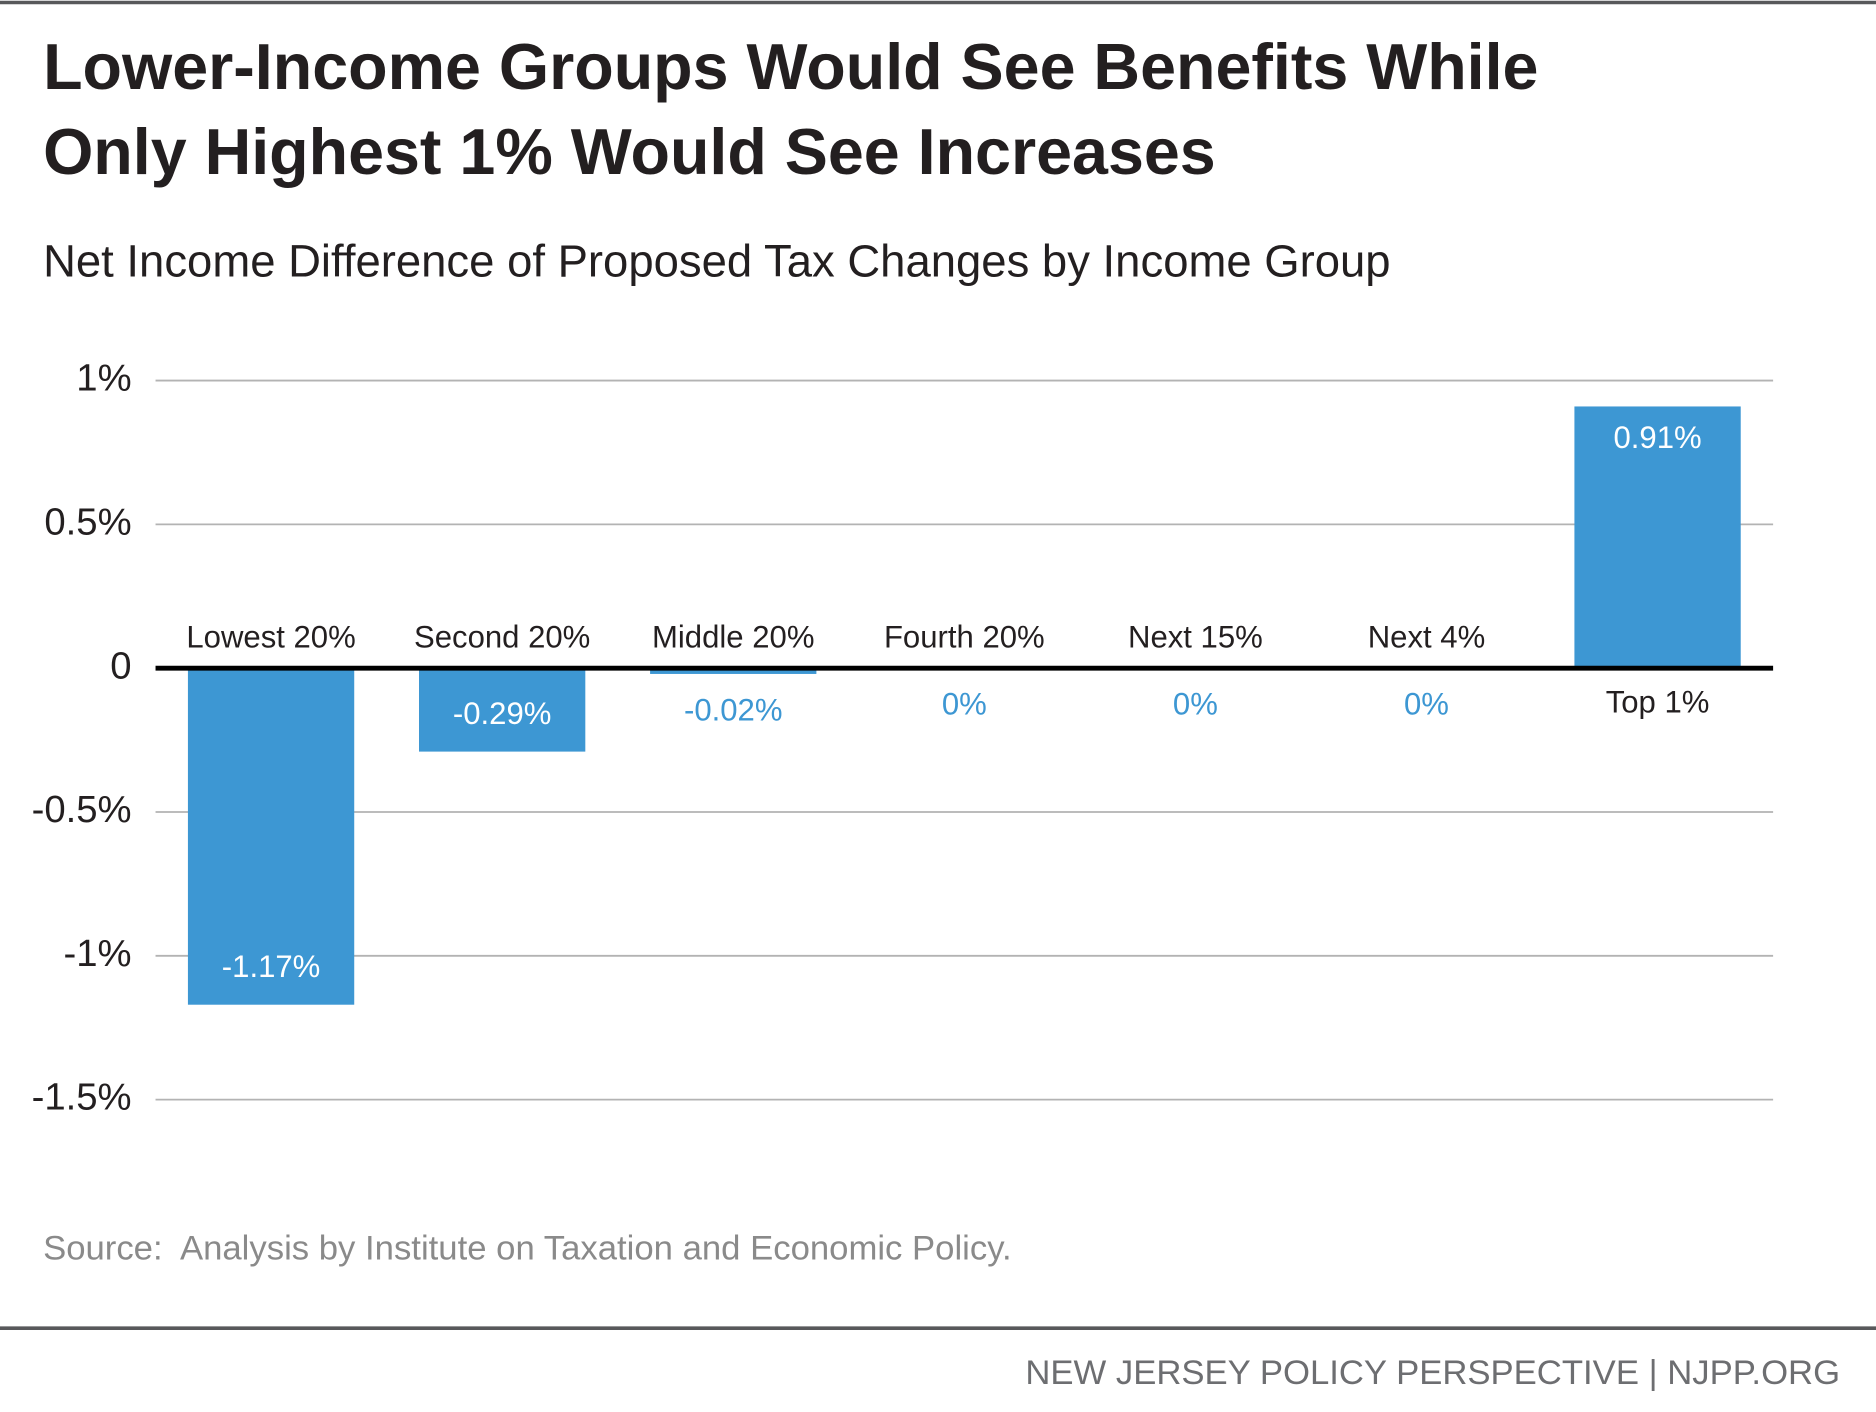 Image resolution: width=1876 pixels, height=1412 pixels. I want to click on y-tick-label: 0.5%, so click(87, 521).